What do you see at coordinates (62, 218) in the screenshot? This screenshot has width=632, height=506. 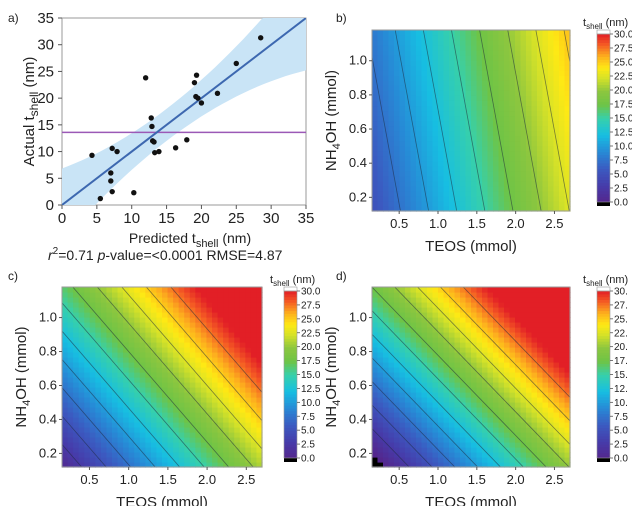 I see `x-tick-label: 0` at bounding box center [62, 218].